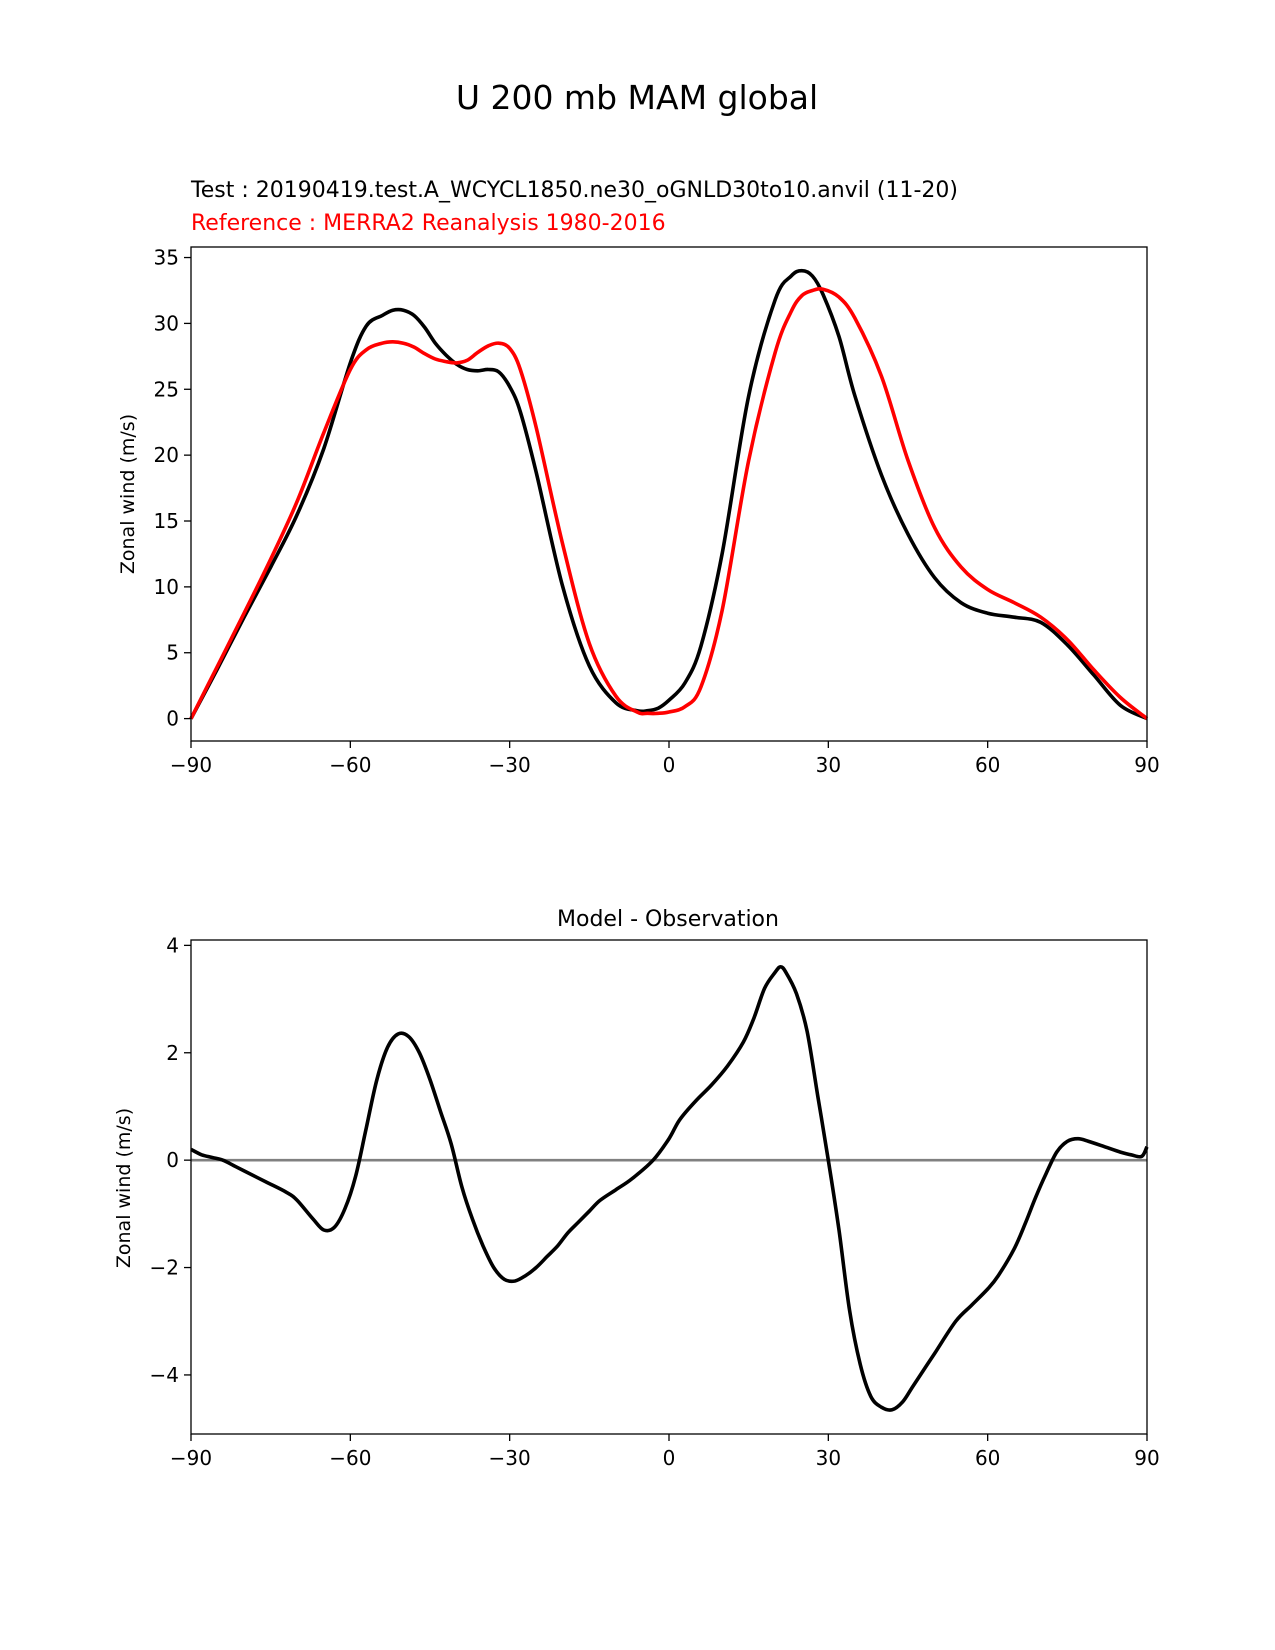 This screenshot has width=1275, height=1650. Describe the element at coordinates (166, 323) in the screenshot. I see `top-ytick-label: 30` at that location.